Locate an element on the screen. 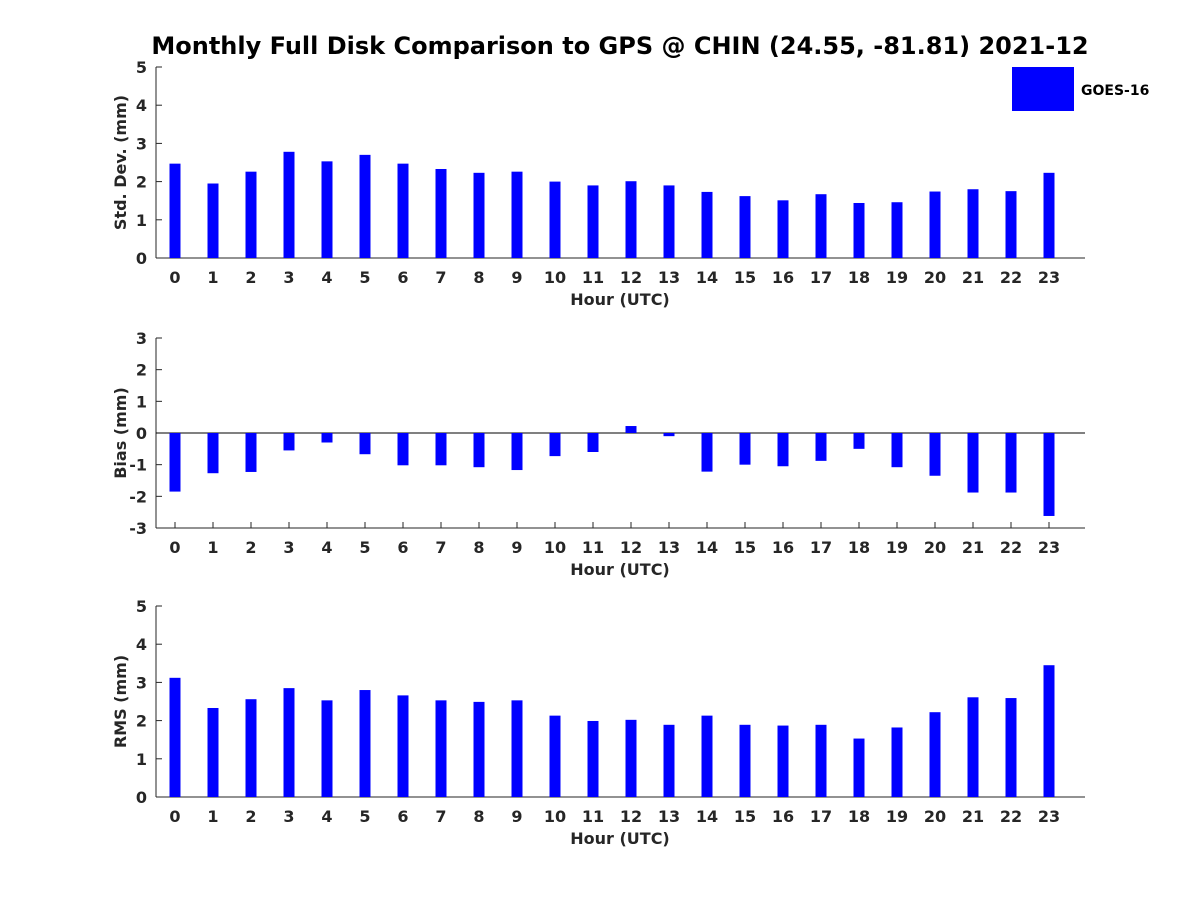 The image size is (1200, 904). rms-x-tick-label: 18 is located at coordinates (859, 816).